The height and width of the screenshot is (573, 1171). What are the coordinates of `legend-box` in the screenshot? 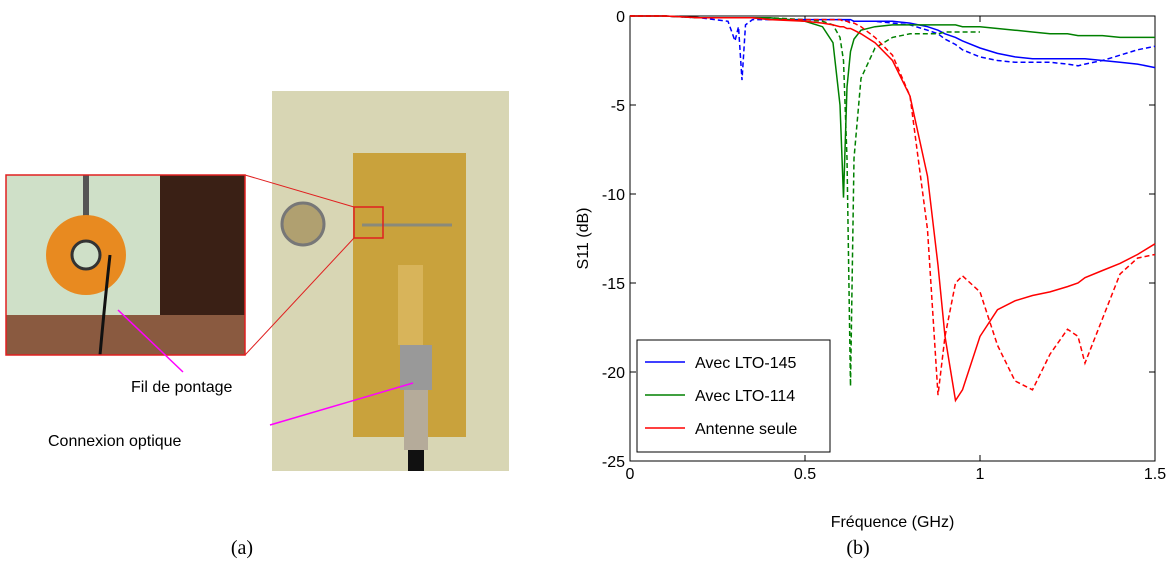 It's located at (733, 396).